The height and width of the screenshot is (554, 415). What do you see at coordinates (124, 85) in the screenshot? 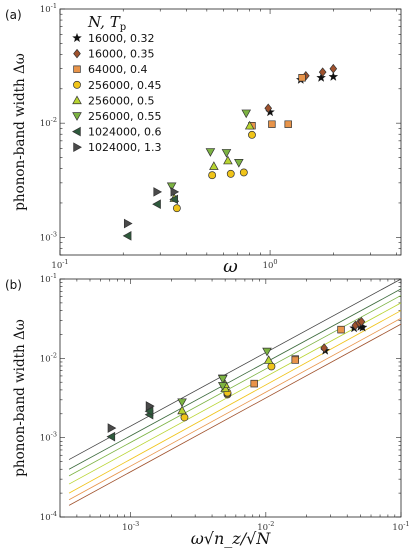
I see `legend-entry: 256000, 0.45` at bounding box center [124, 85].